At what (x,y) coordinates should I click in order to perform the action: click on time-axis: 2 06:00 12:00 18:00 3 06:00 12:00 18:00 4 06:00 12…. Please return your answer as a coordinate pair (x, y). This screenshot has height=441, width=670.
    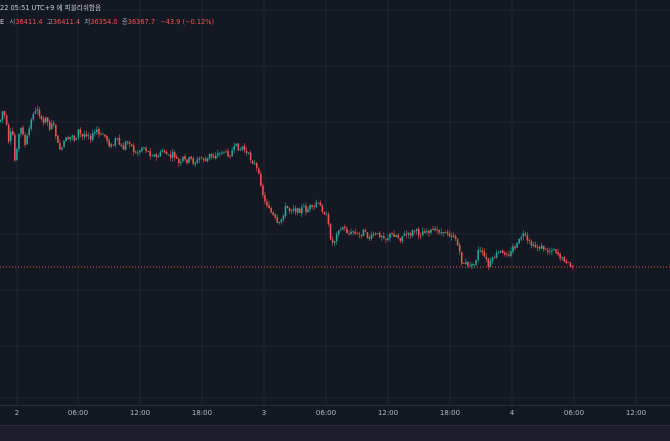
    Looking at the image, I should click on (335, 415).